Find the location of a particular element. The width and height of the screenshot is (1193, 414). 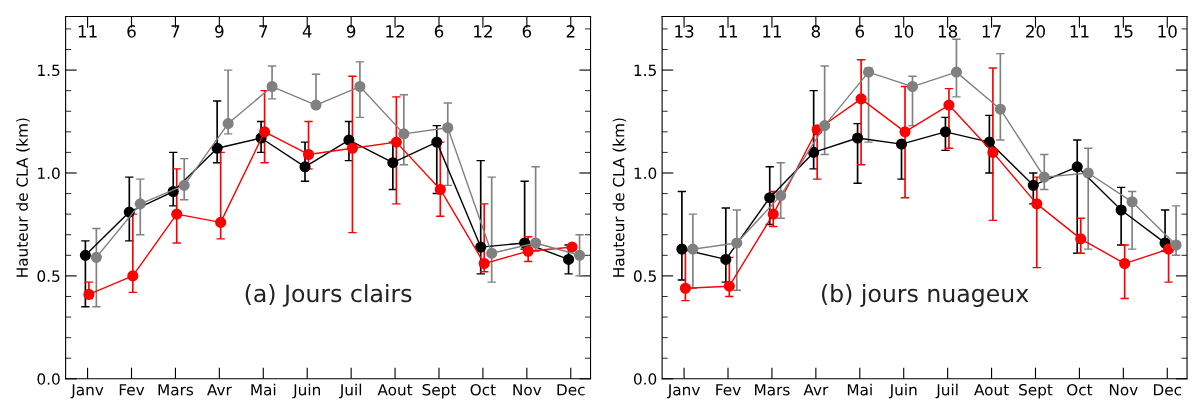

annotation: (a) Jours clairs is located at coordinates (328, 295).